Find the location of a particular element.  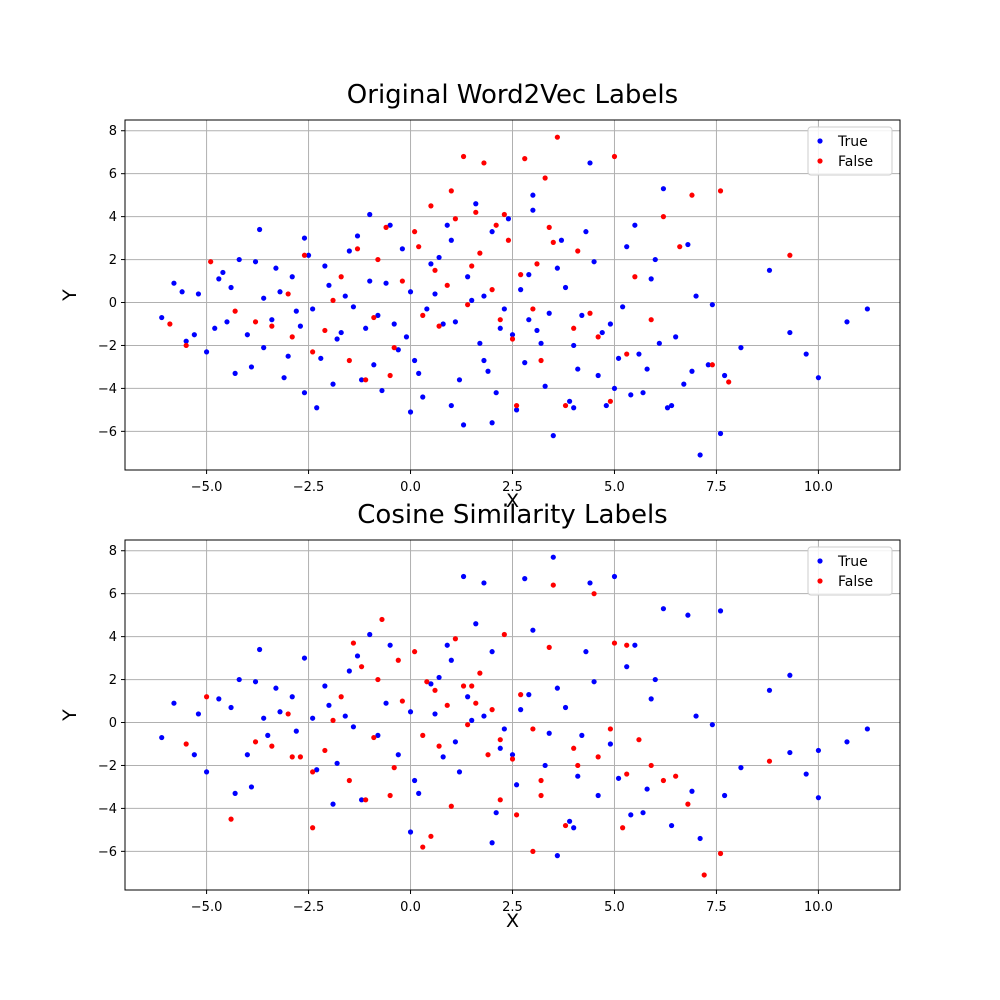

x-tick-label: −5.0 is located at coordinates (207, 487).